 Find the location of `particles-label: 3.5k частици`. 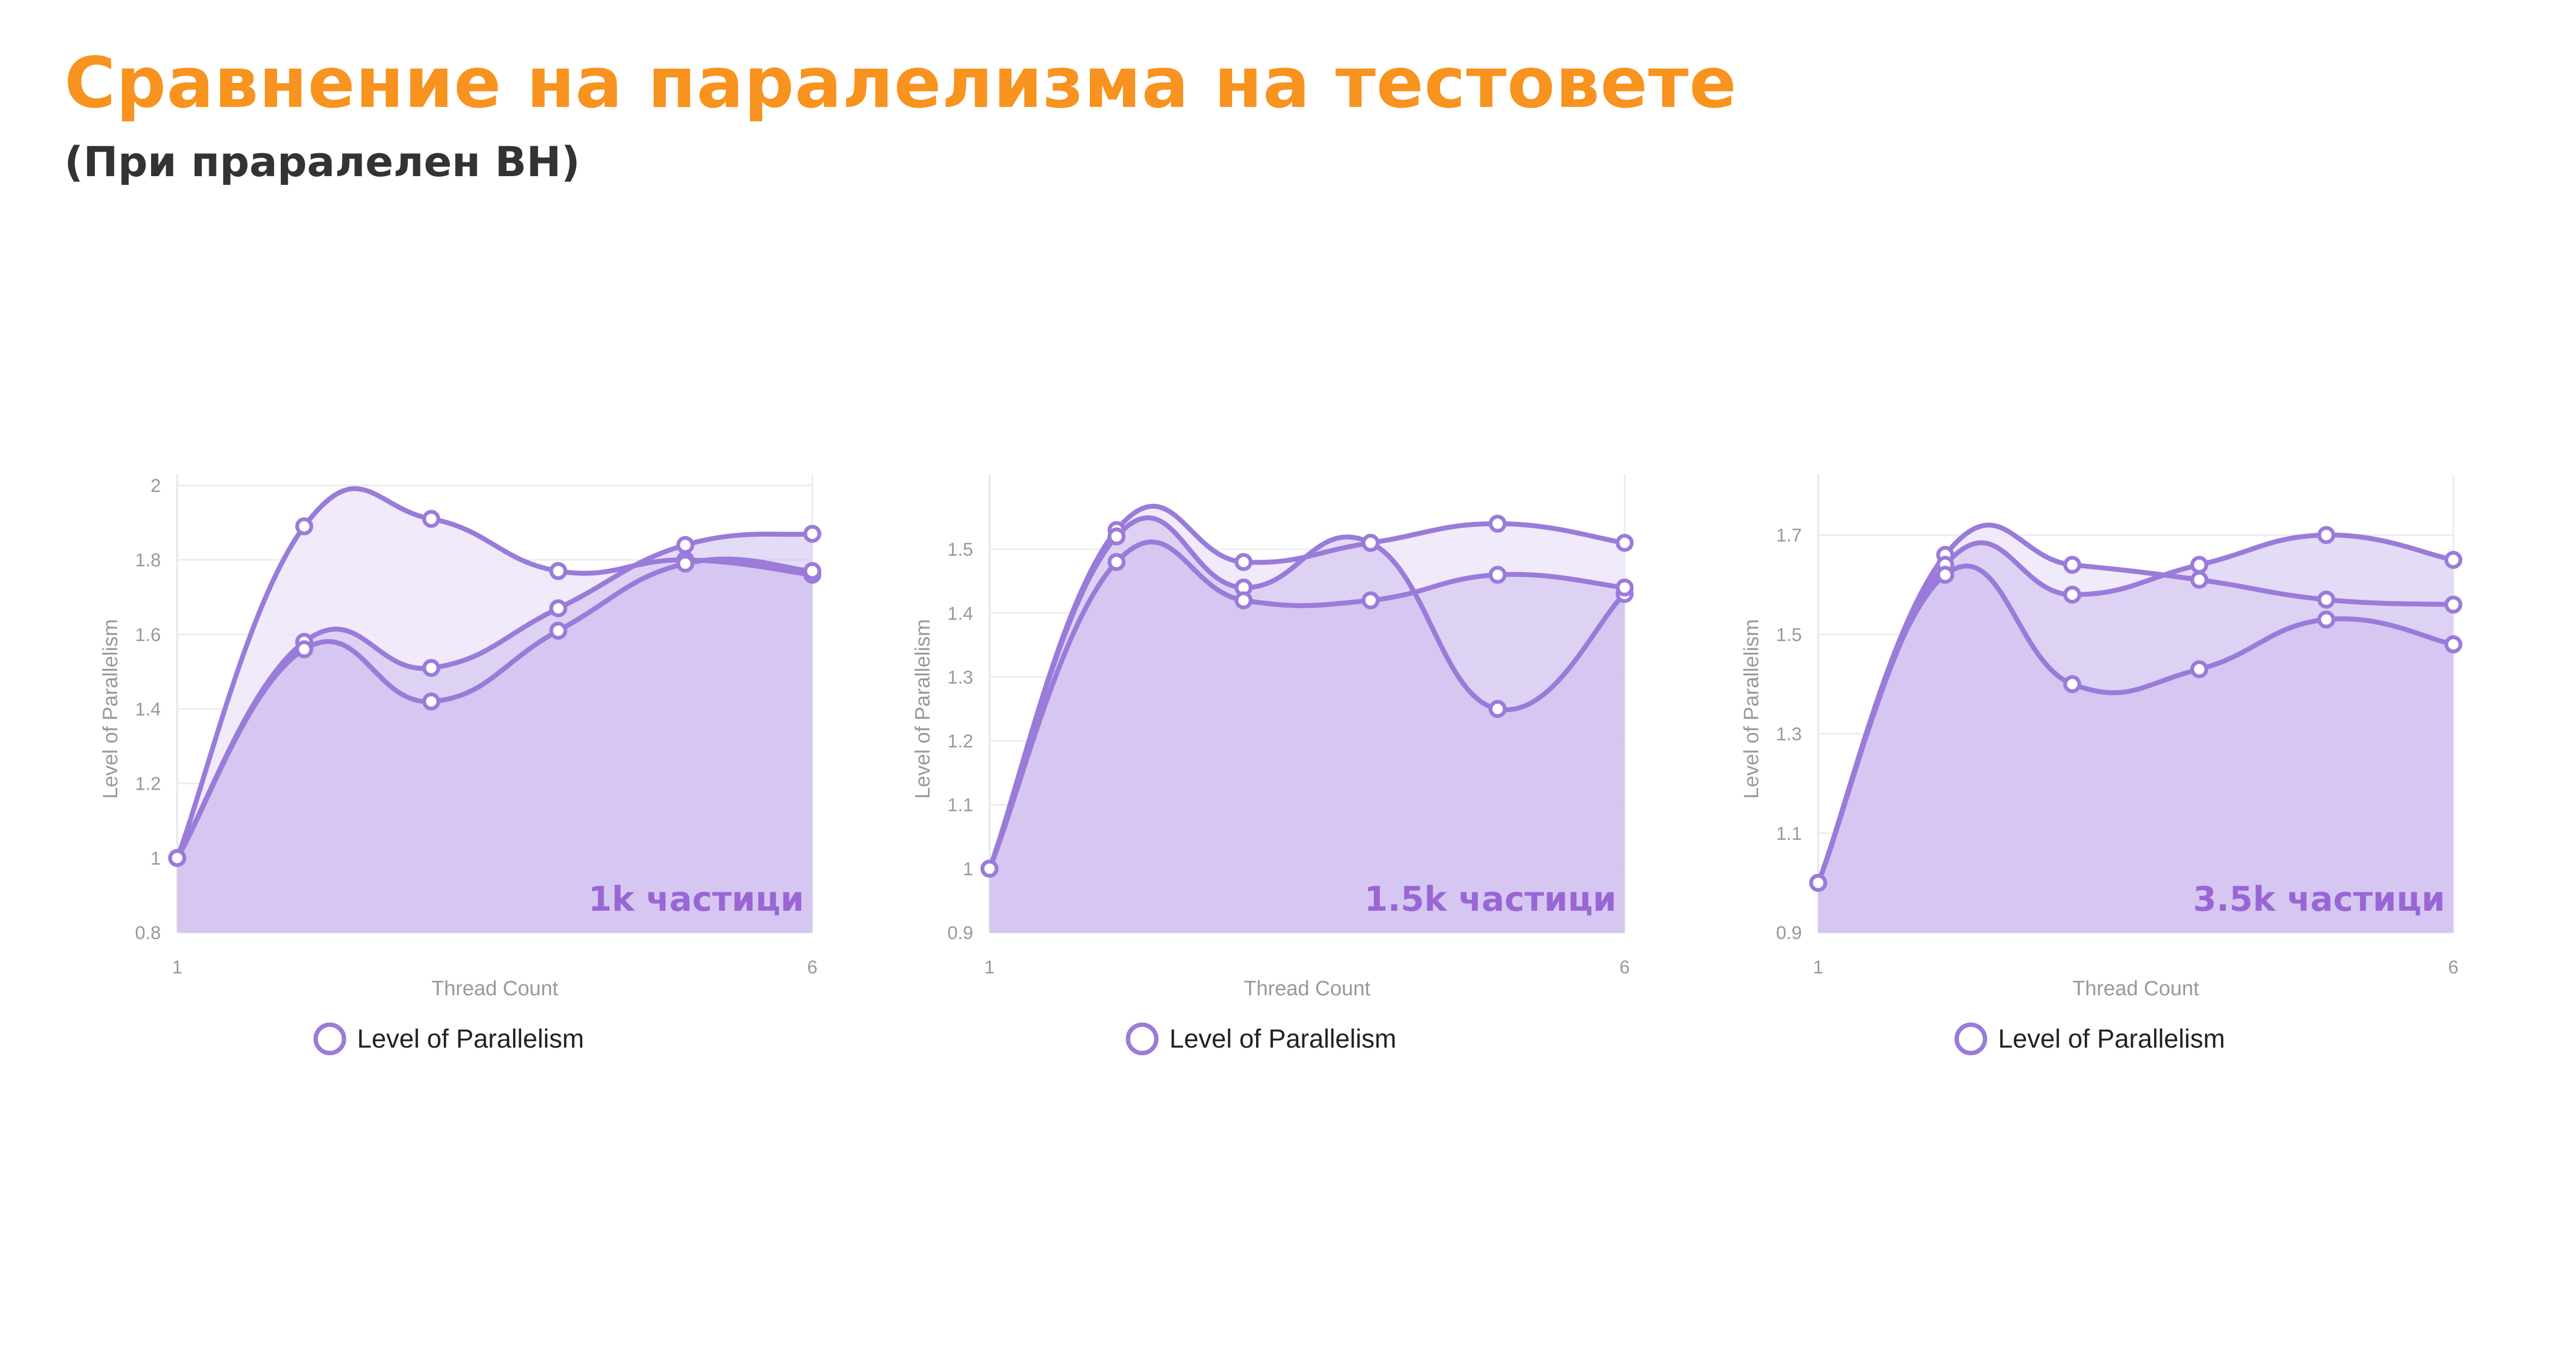

particles-label: 3.5k частици is located at coordinates (2319, 899).